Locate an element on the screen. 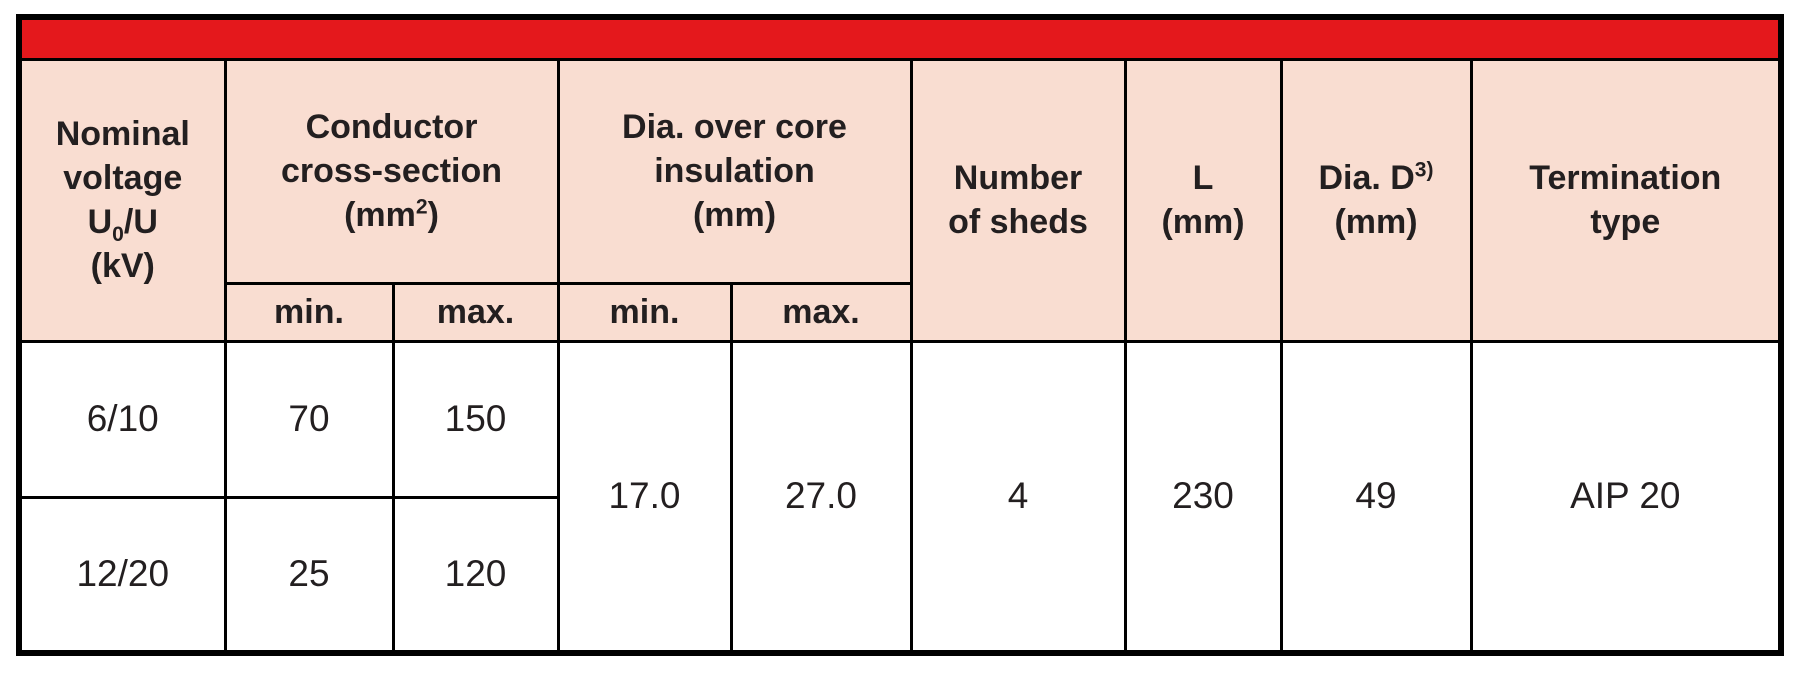 Image resolution: width=1800 pixels, height=681 pixels. header-conductor-cross-section: Conductor cross-section (mm2) is located at coordinates (391, 171).